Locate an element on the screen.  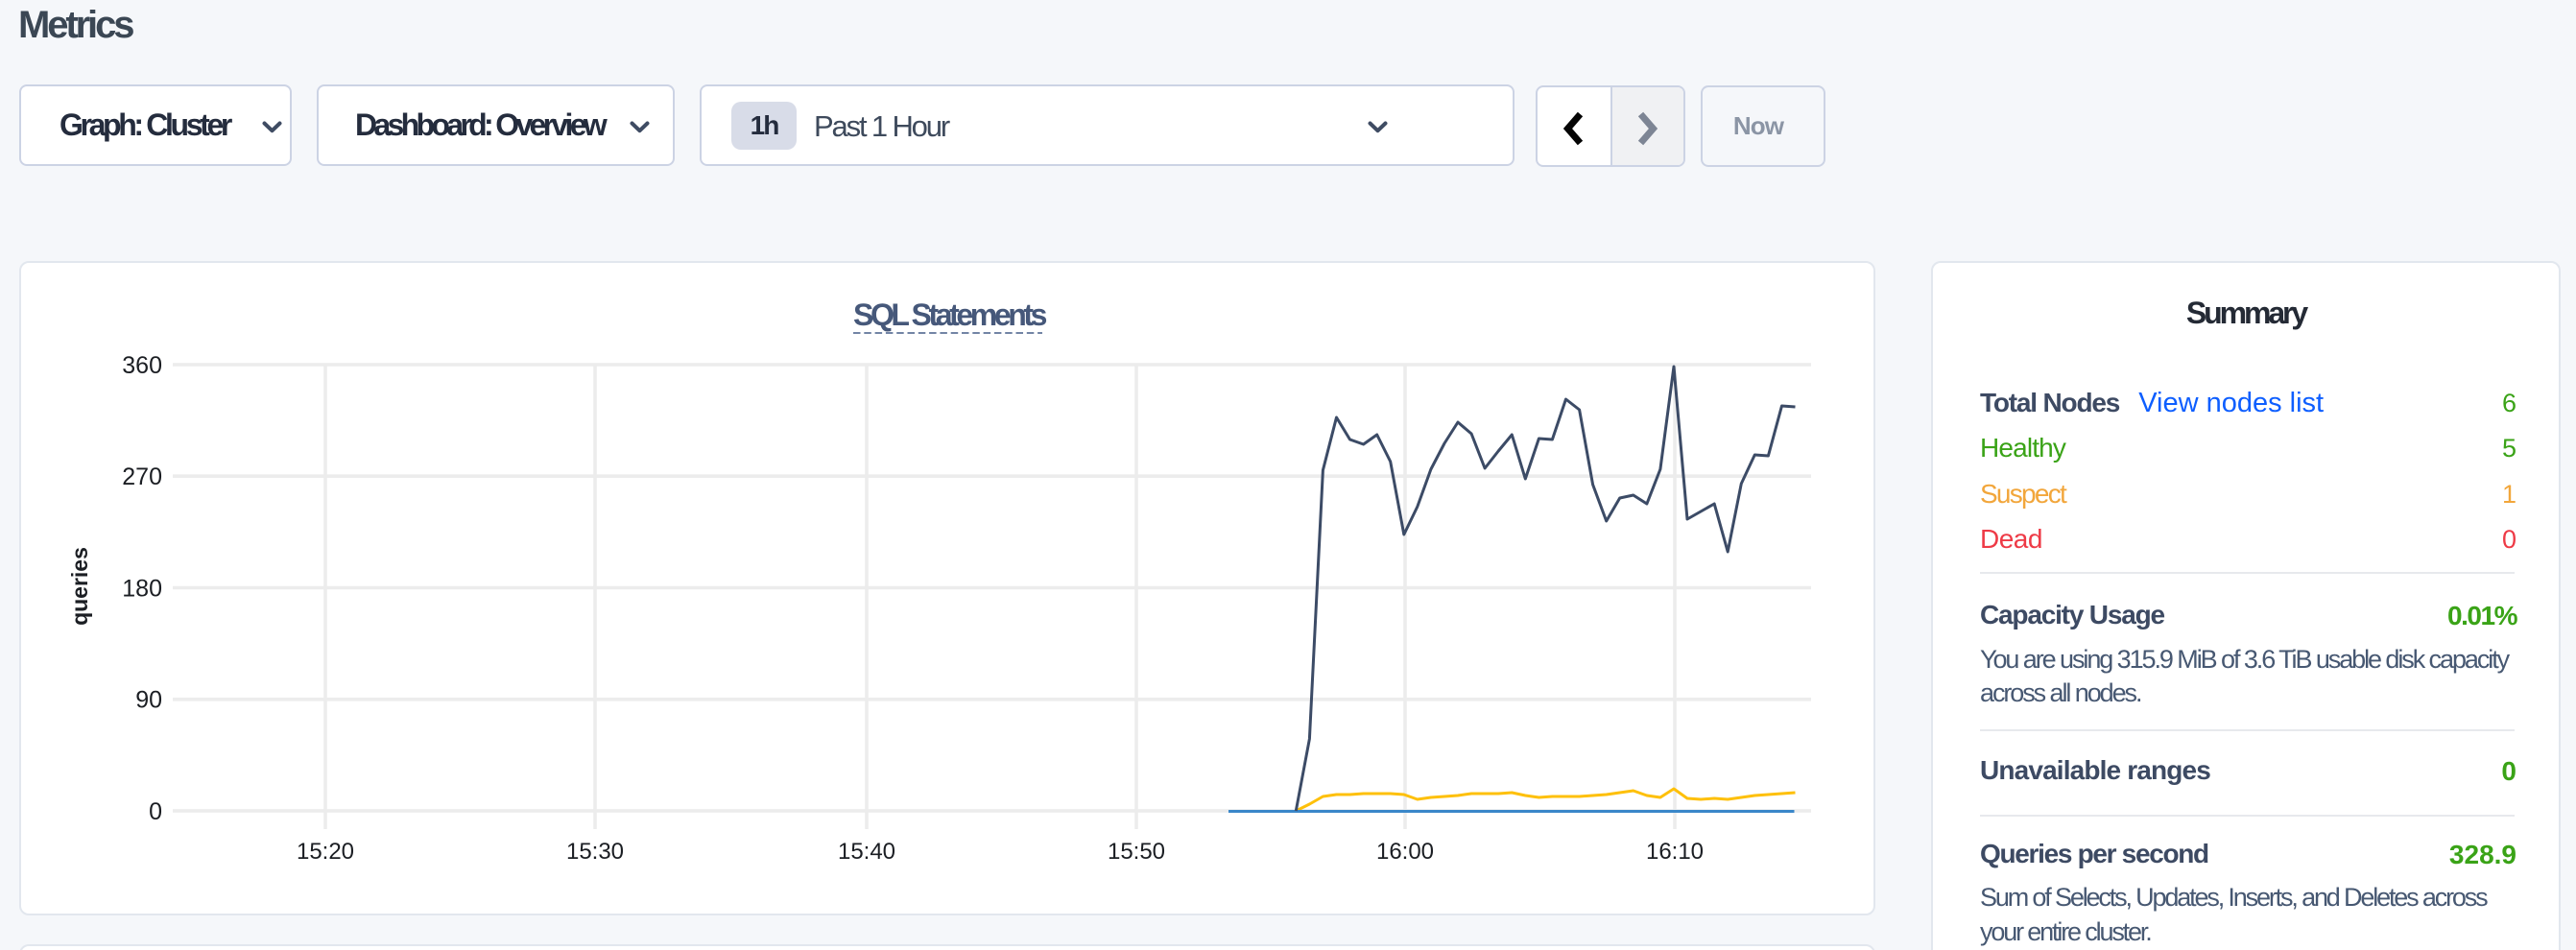
svg-text: 15:40 is located at coordinates (866, 852).